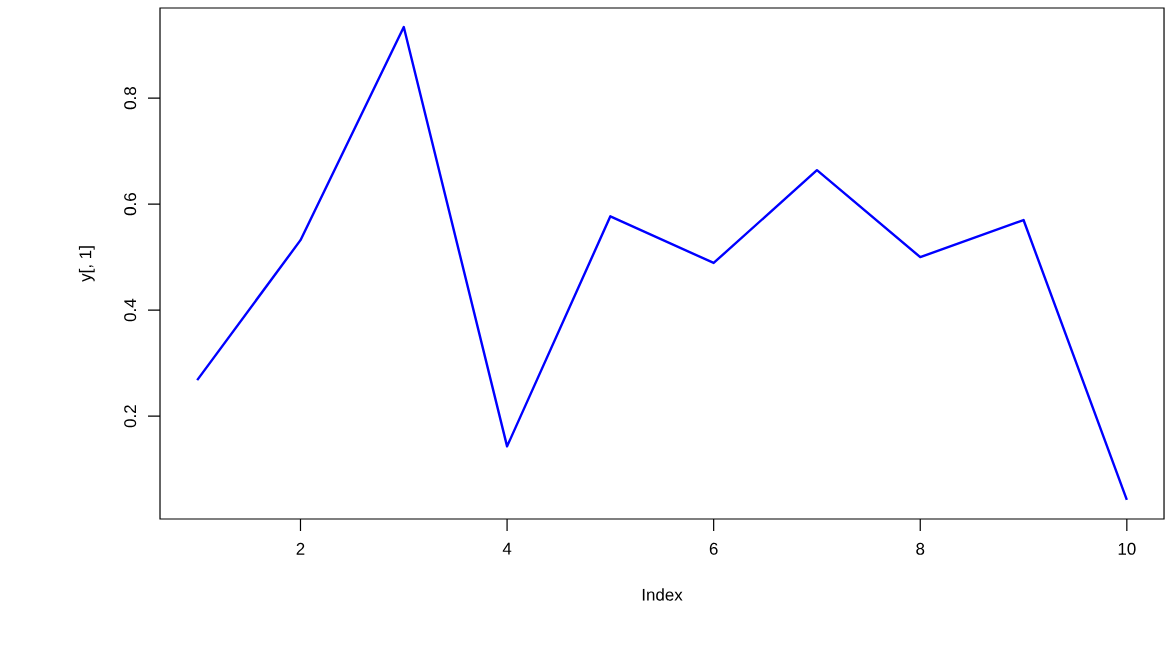 Image resolution: width=1165 pixels, height=671 pixels. Describe the element at coordinates (662, 594) in the screenshot. I see `x-axis-title: Index` at that location.